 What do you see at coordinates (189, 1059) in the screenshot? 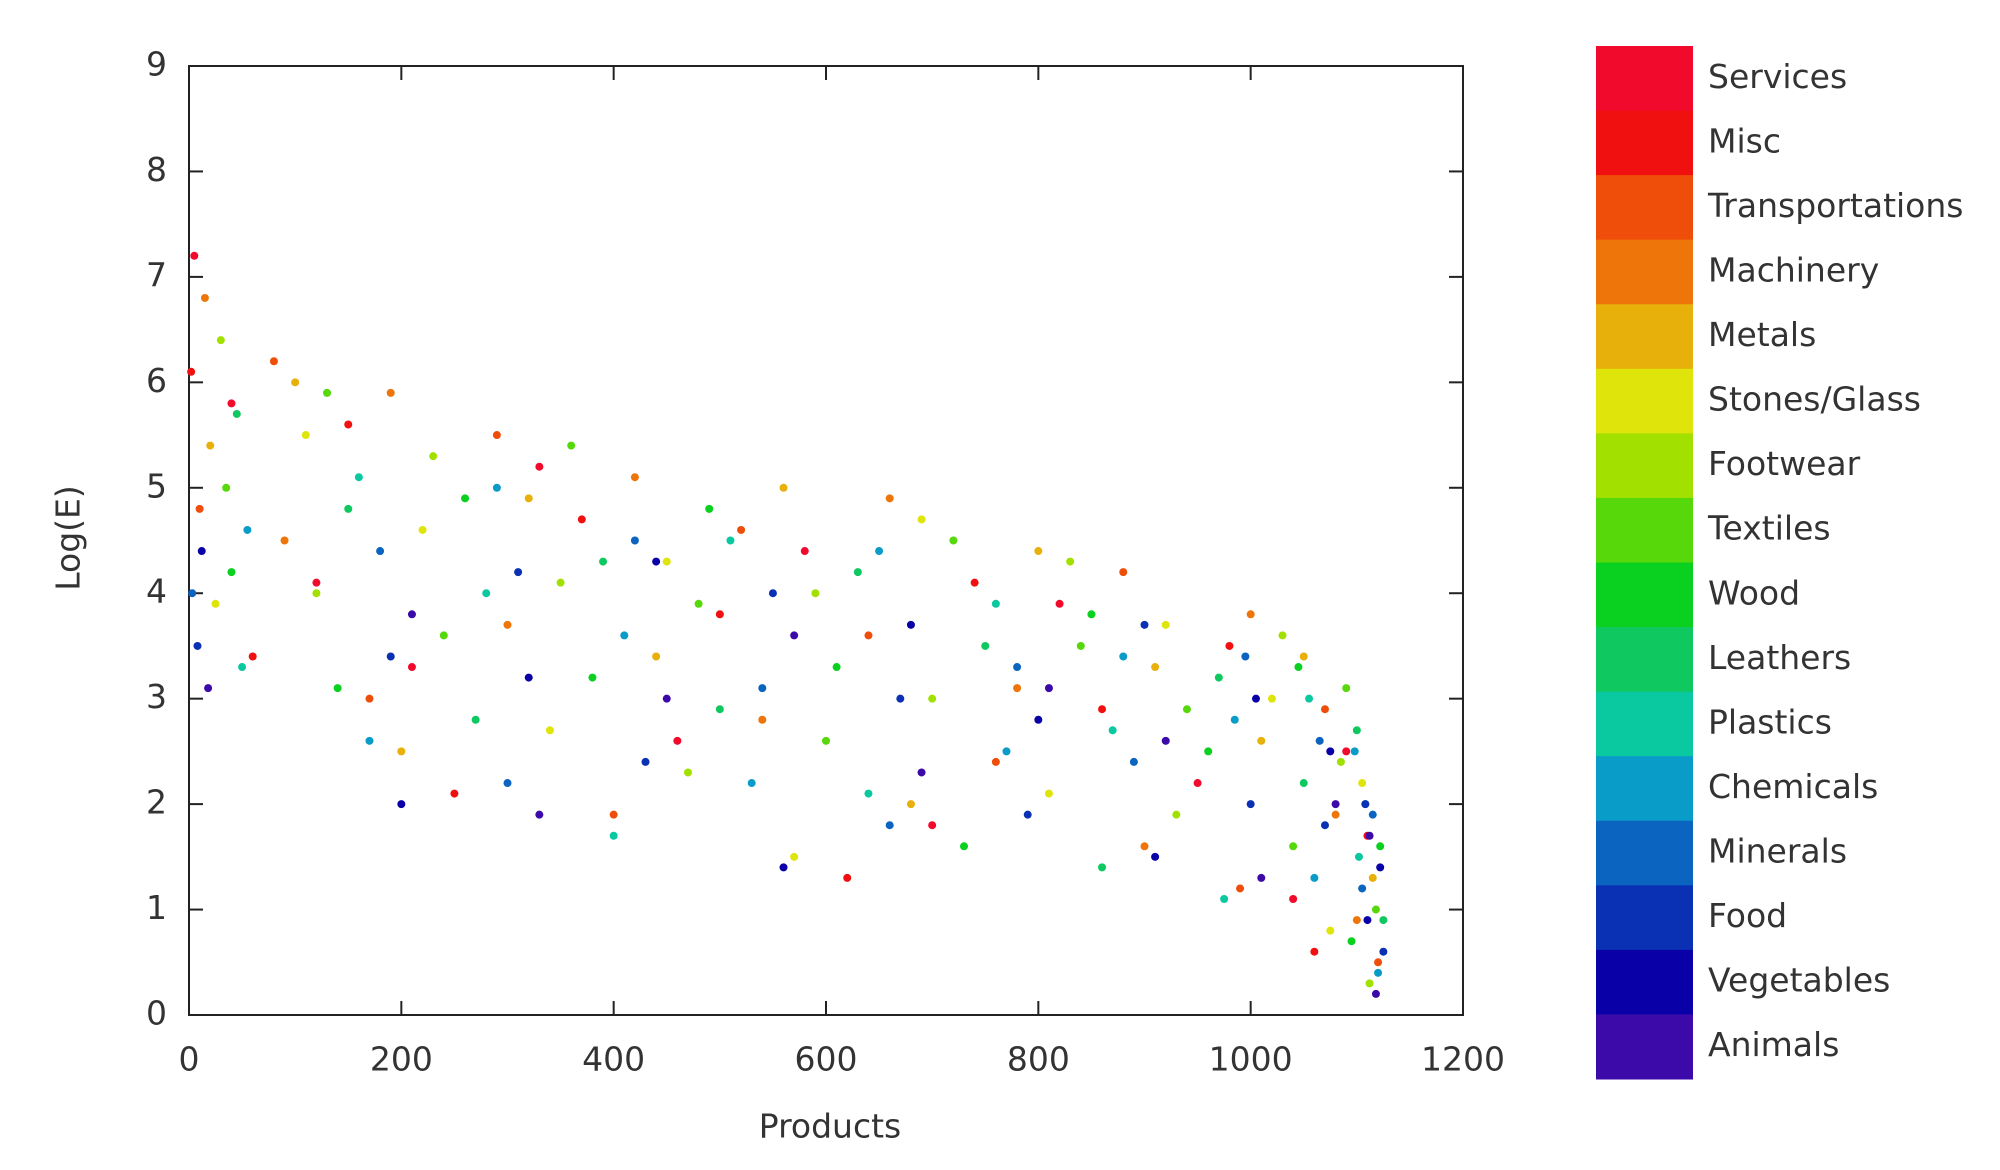
I see `x-tick-label: 0` at bounding box center [189, 1059].